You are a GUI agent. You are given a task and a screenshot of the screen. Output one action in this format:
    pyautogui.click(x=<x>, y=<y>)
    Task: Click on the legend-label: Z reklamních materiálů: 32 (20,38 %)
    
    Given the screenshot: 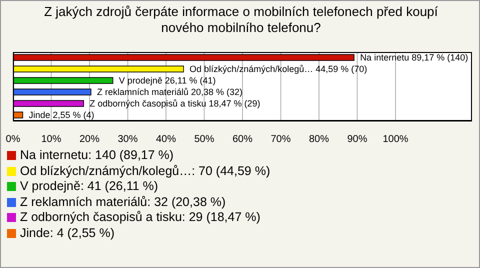 What is the action you would take?
    pyautogui.click(x=123, y=201)
    